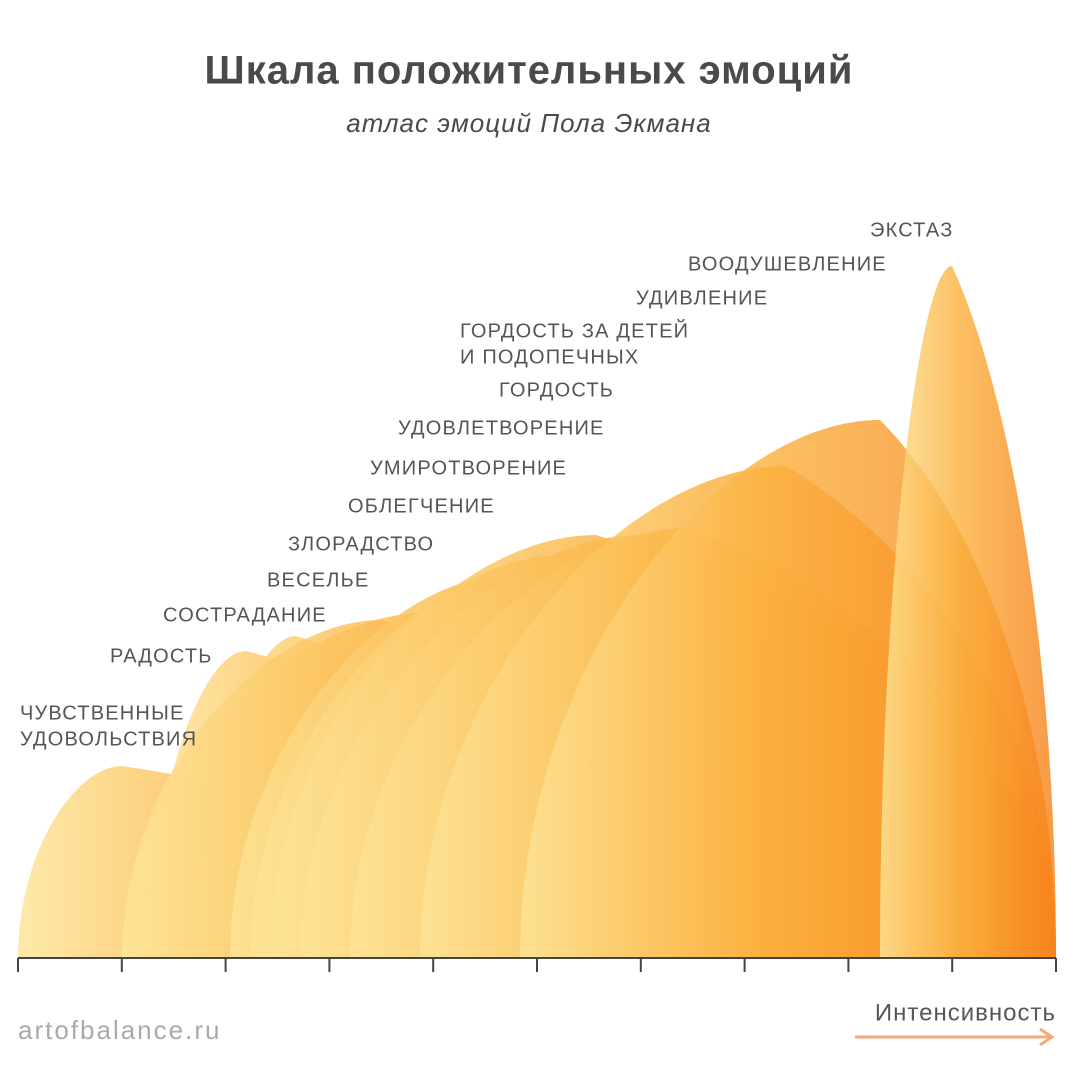 The image size is (1080, 1080). What do you see at coordinates (161, 656) in the screenshot?
I see `emotion-label: РАДОСТЬ` at bounding box center [161, 656].